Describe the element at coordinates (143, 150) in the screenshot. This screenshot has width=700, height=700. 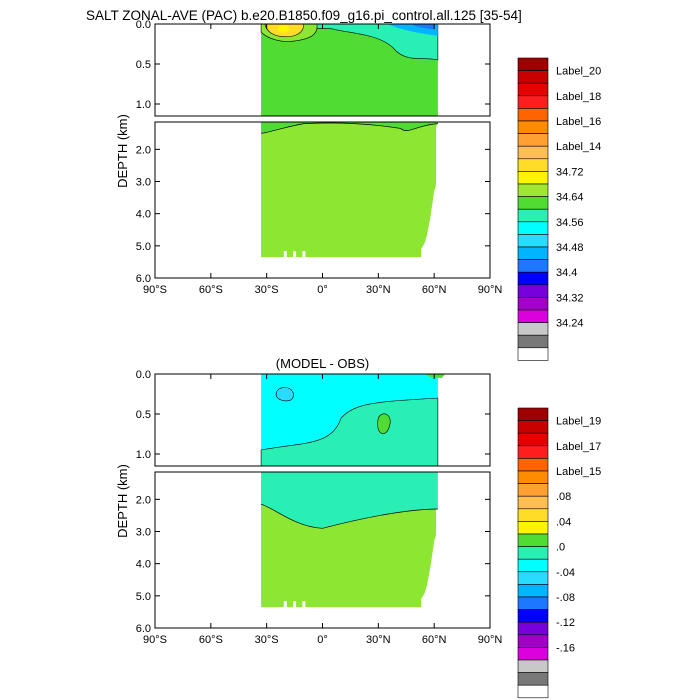
I see `y-tick-label: 2.0` at that location.